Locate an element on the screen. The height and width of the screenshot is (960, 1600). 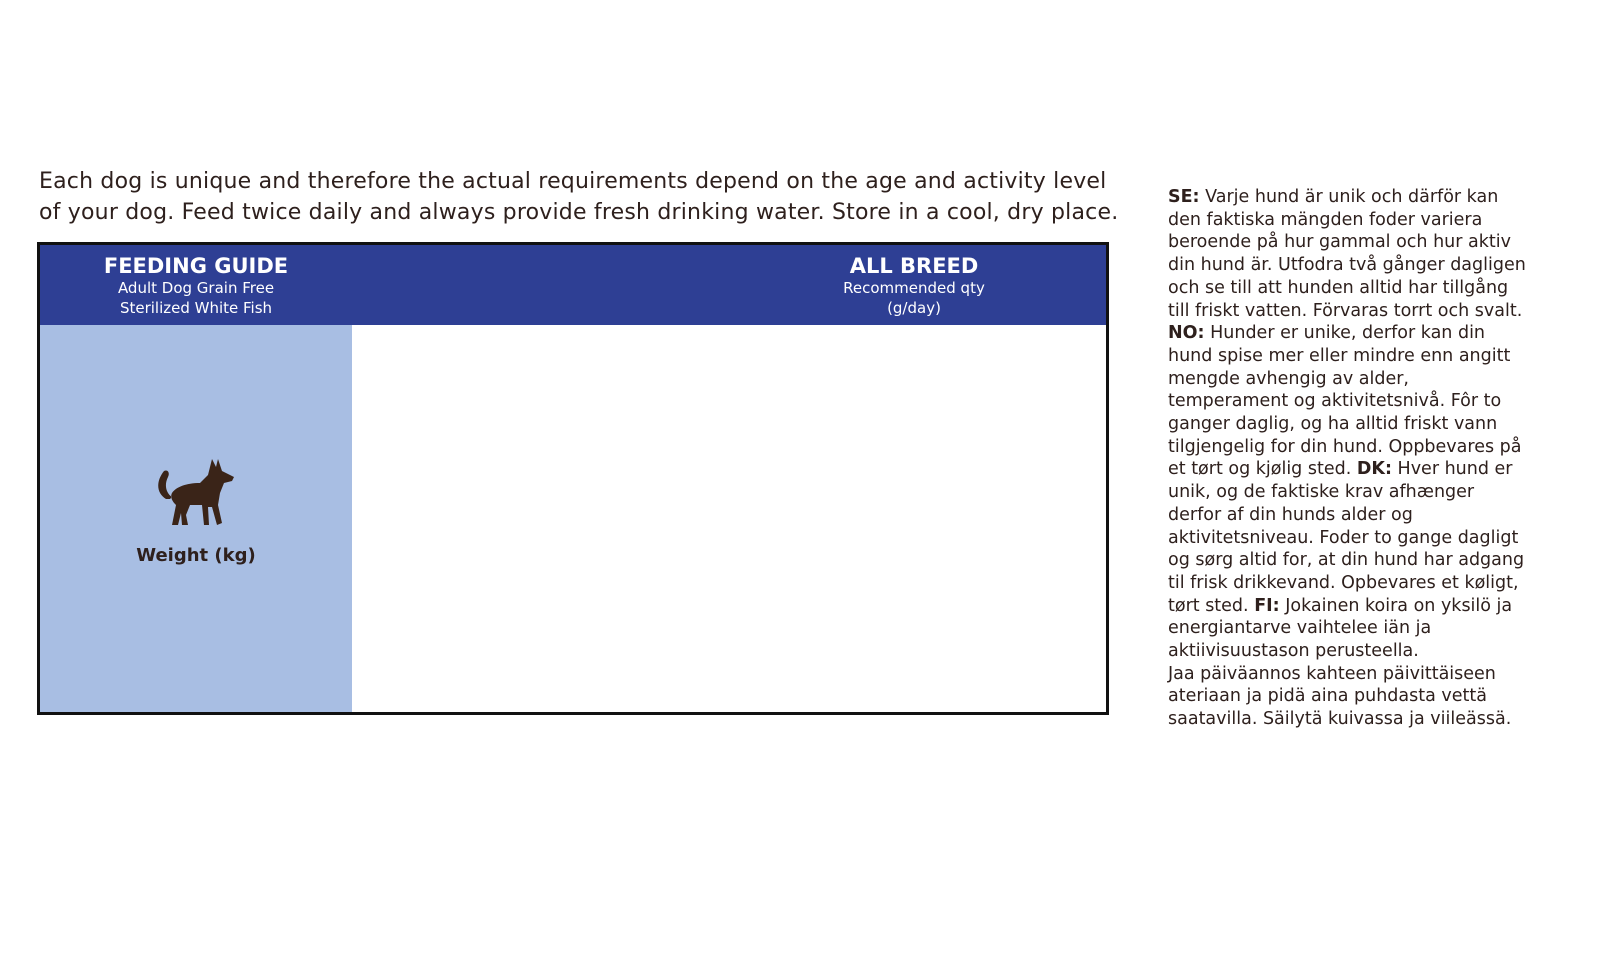
column-subtitle: (g/day) is located at coordinates (914, 308).